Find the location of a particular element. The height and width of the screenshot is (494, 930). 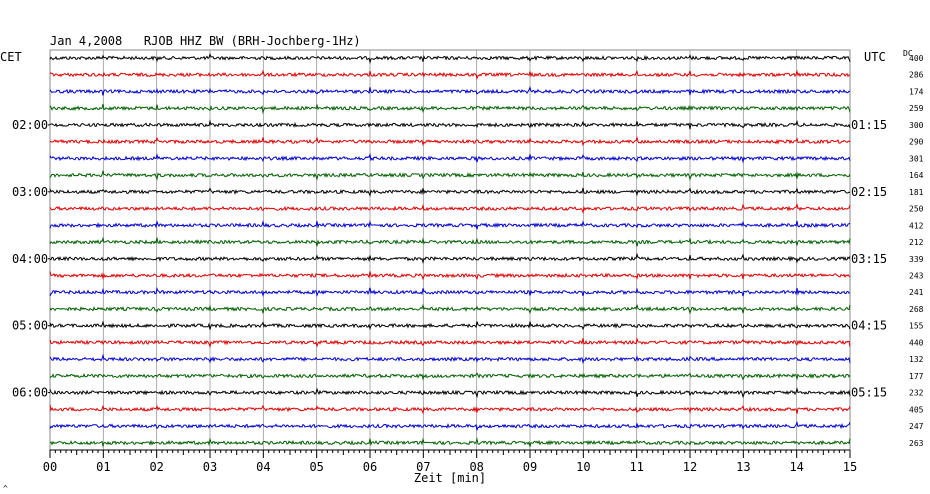

x-tick-label: 07 is located at coordinates (423, 467).